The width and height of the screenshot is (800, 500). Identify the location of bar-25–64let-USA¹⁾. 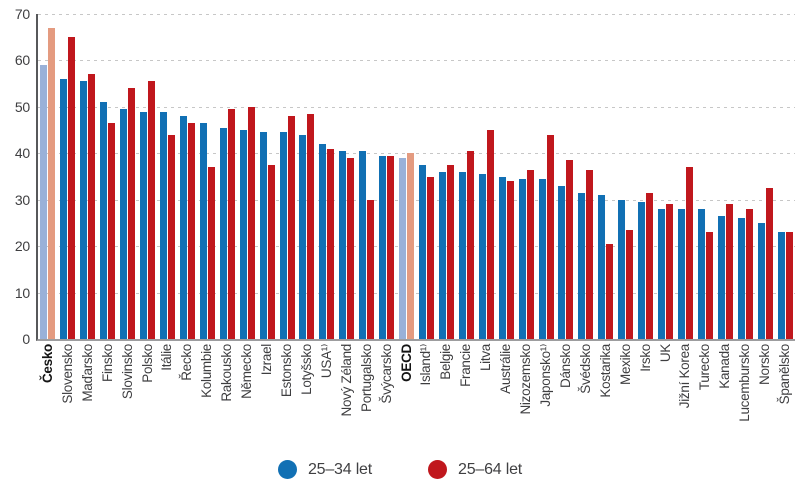
(331, 243).